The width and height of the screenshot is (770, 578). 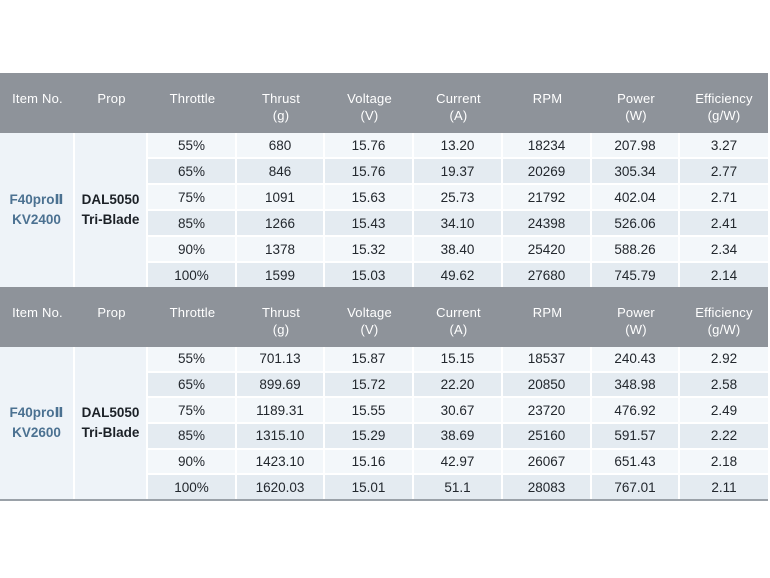 What do you see at coordinates (369, 436) in the screenshot?
I see `voltage-cell: 15.29` at bounding box center [369, 436].